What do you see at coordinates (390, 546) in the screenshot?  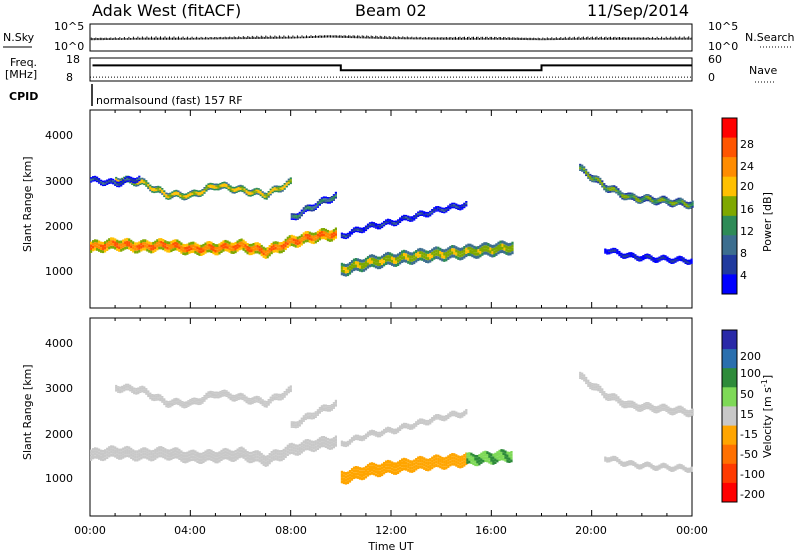 I see `x-axis-label: Time UT` at bounding box center [390, 546].